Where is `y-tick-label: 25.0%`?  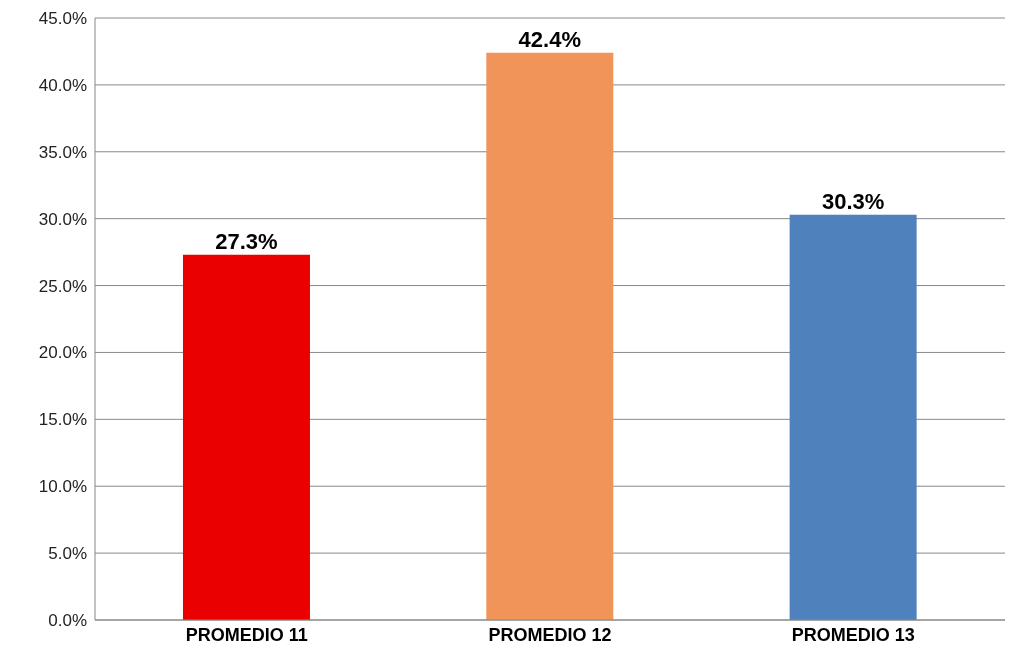
y-tick-label: 25.0% is located at coordinates (62, 286).